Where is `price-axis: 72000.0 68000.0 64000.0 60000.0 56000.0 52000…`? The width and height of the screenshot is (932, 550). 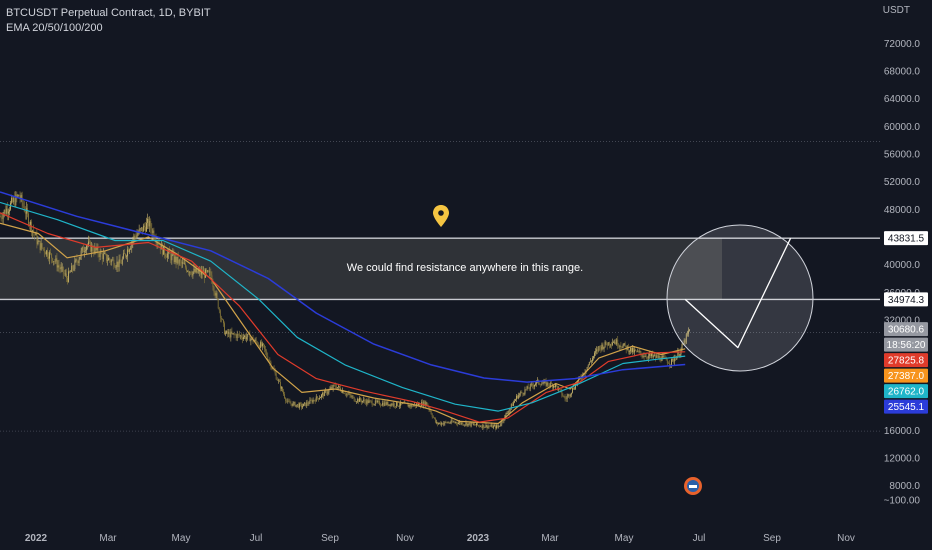 price-axis: 72000.0 68000.0 64000.0 60000.0 56000.0 52000… is located at coordinates (902, 273).